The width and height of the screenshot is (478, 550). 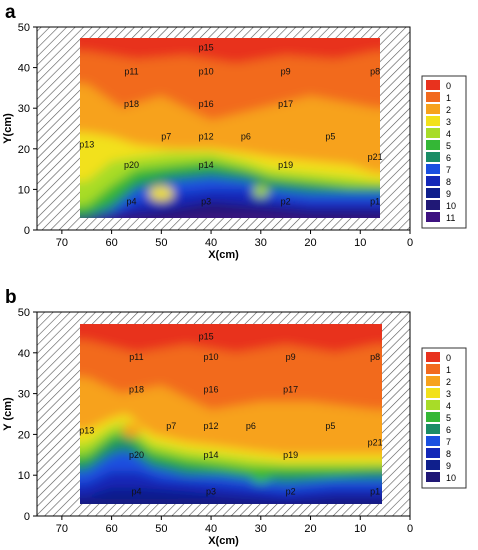 I want to click on x-tick-label: 50, so click(x=161, y=243).